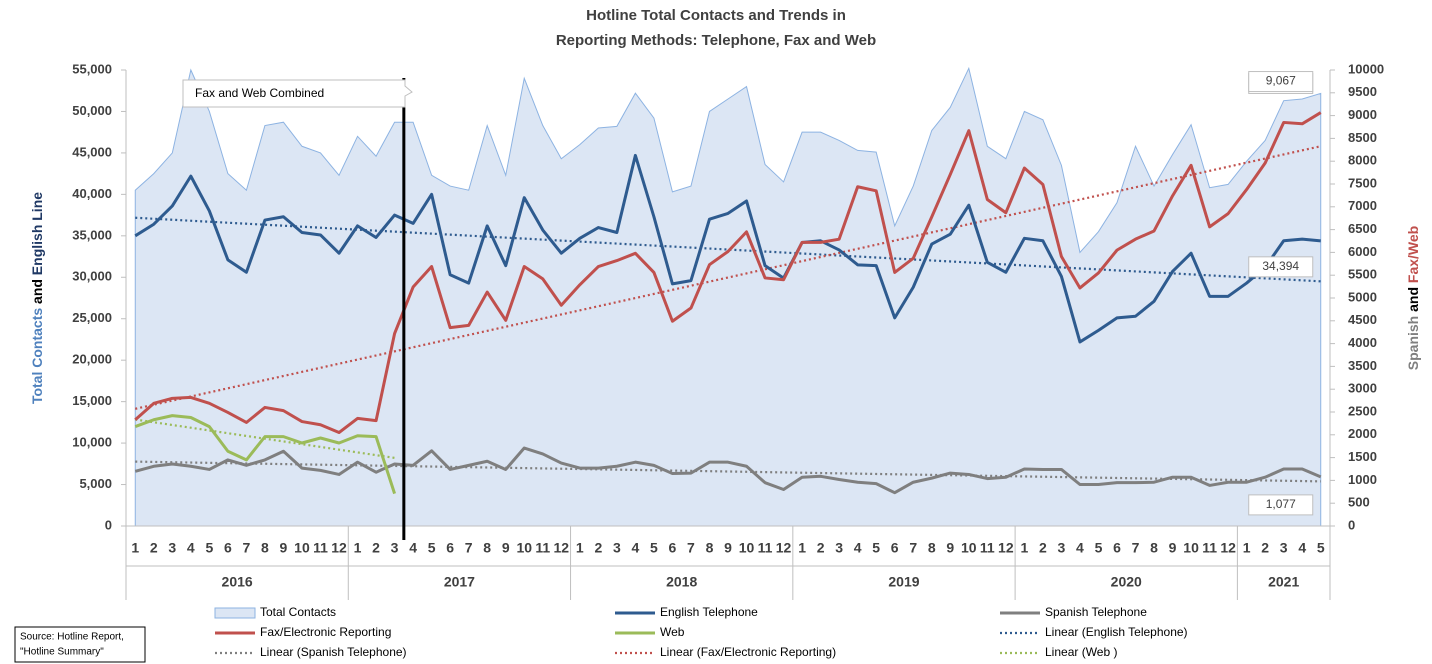  I want to click on y-tick-label: 40,000, so click(92, 193).